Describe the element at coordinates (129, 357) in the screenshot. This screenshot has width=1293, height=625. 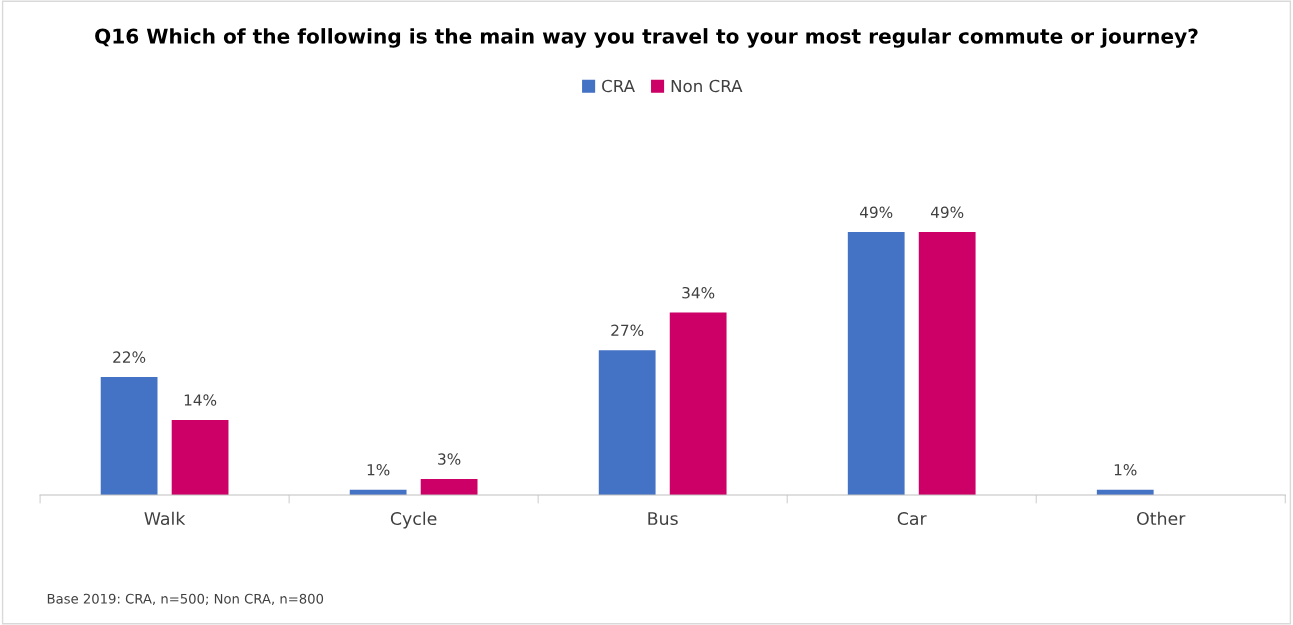
I see `data-label: 22%` at that location.